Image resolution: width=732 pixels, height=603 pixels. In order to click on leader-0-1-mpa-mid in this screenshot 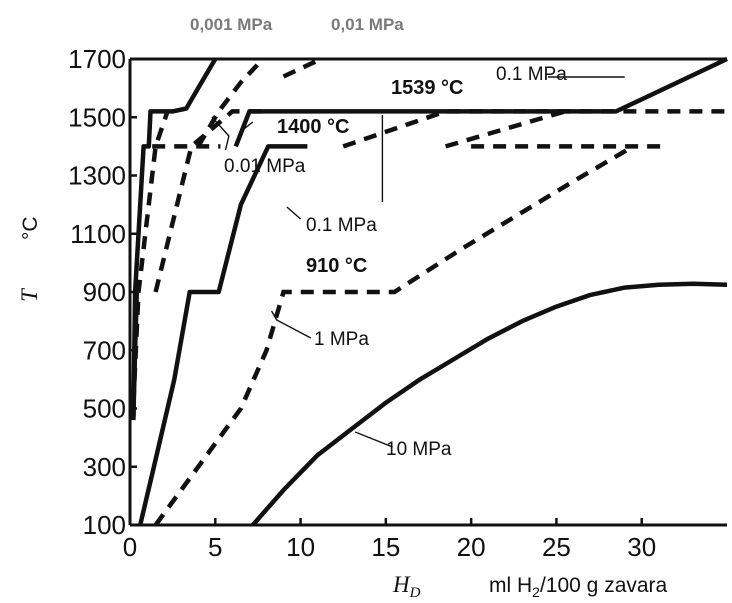, I will do `click(294, 213)`.